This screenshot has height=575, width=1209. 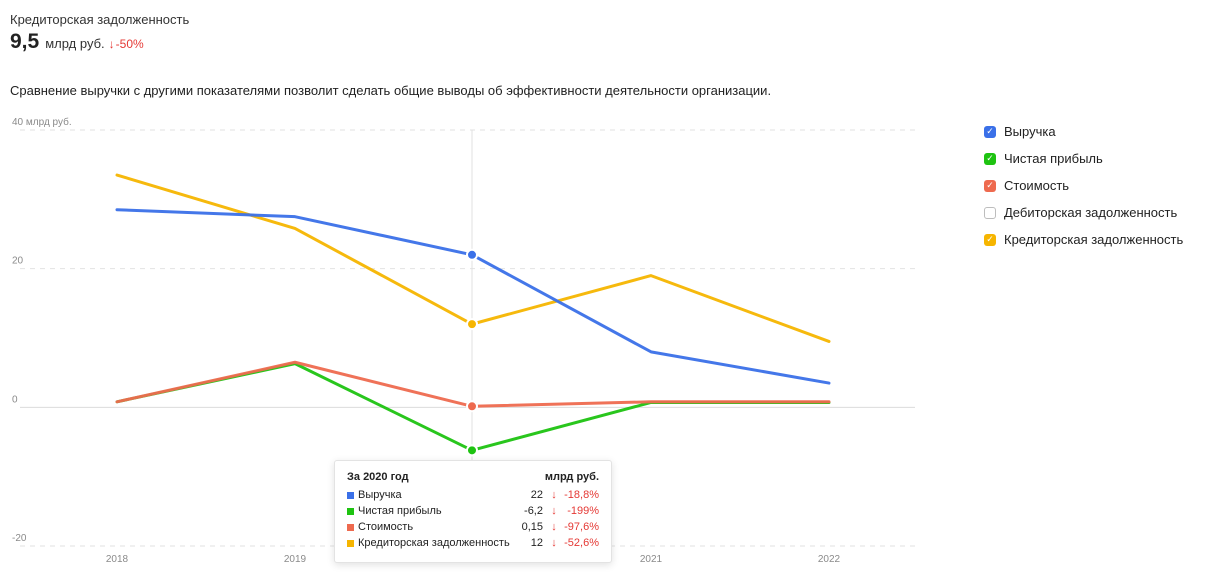 I want to click on series-line, so click(x=473, y=384).